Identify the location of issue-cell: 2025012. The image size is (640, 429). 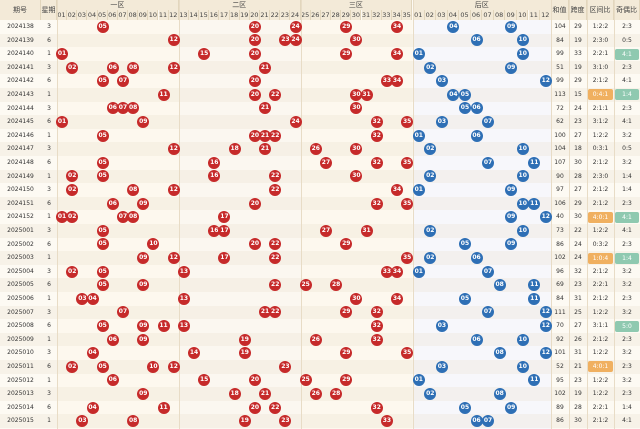
(20, 380).